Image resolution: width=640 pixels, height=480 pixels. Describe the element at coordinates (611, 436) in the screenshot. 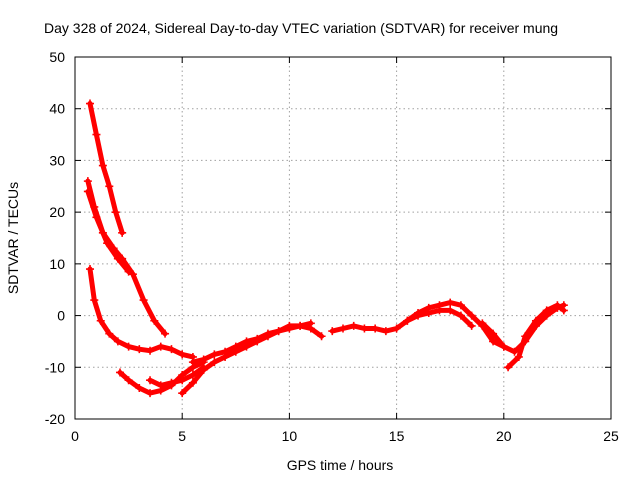

I see `x-tick-label: 25` at that location.